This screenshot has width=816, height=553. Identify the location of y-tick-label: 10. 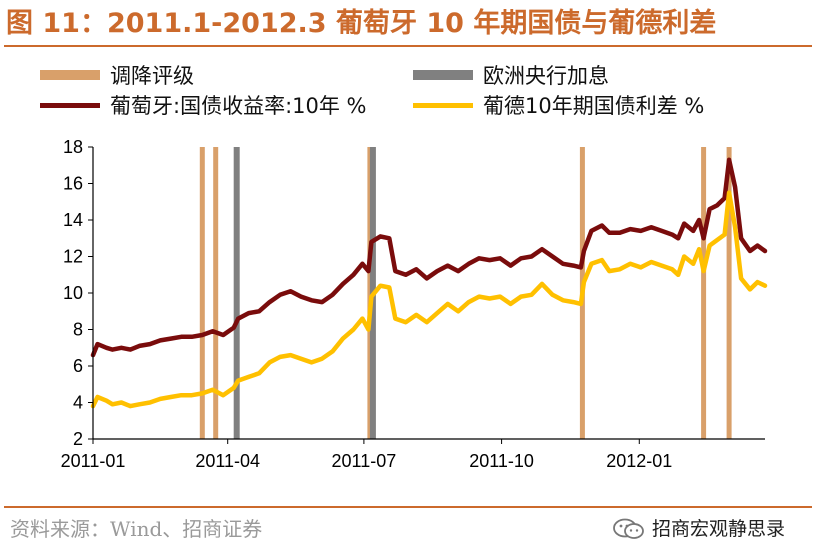
(73, 293).